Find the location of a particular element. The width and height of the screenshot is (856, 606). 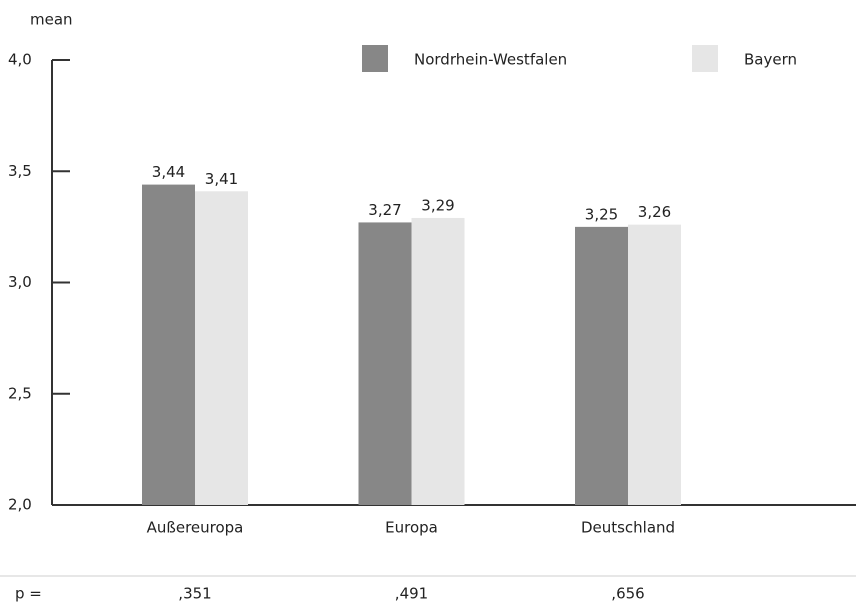

x-tick-label: Europa is located at coordinates (411, 528).